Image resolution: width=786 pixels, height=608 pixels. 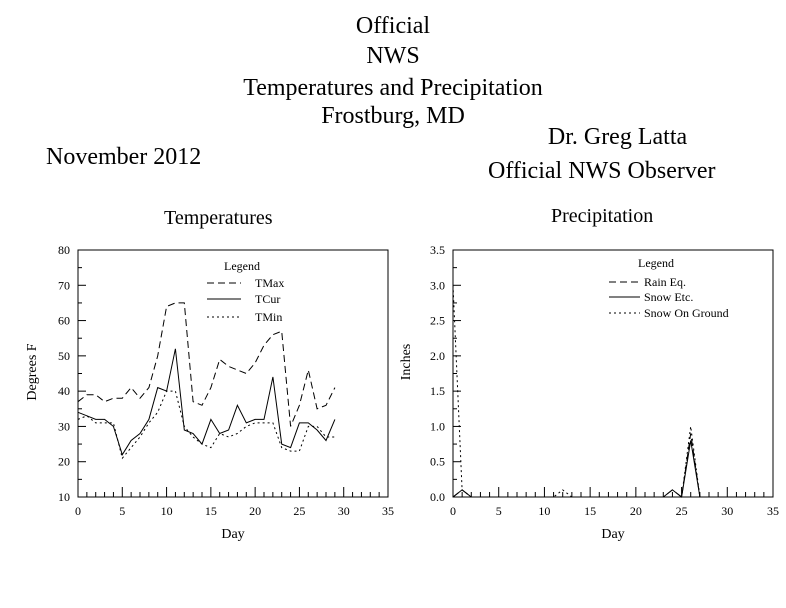 What do you see at coordinates (393, 56) in the screenshot?
I see `title-line-2: NWS` at bounding box center [393, 56].